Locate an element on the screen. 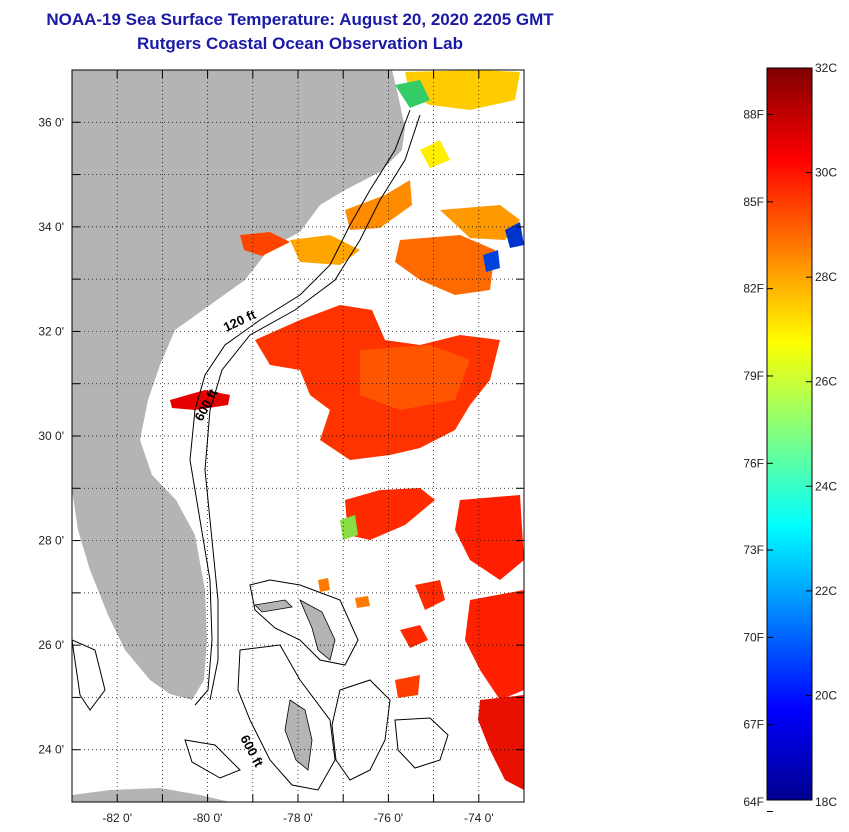  lat-tick-label: 26 0' is located at coordinates (51, 645).